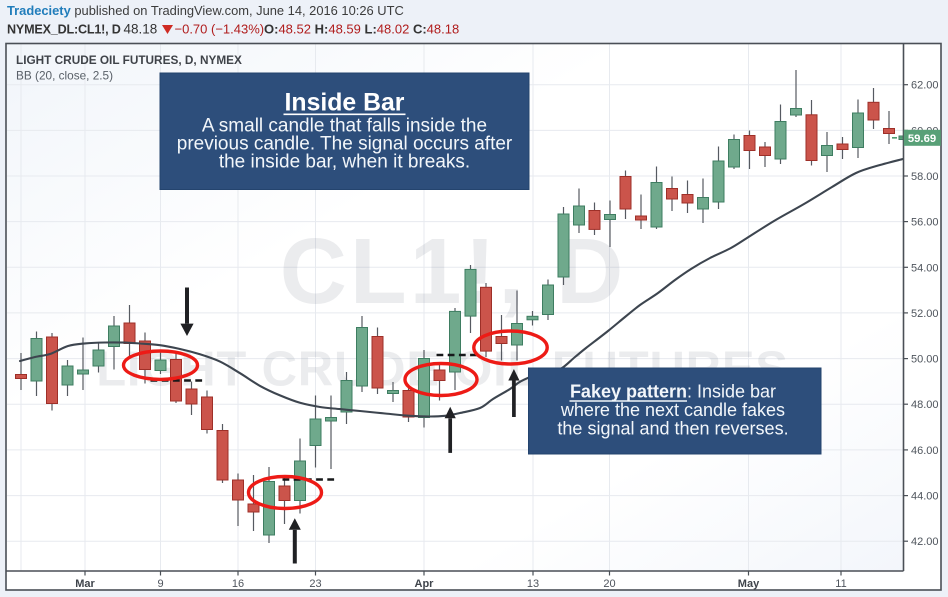 Image resolution: width=948 pixels, height=597 pixels. I want to click on svg-text: 13, so click(533, 584).